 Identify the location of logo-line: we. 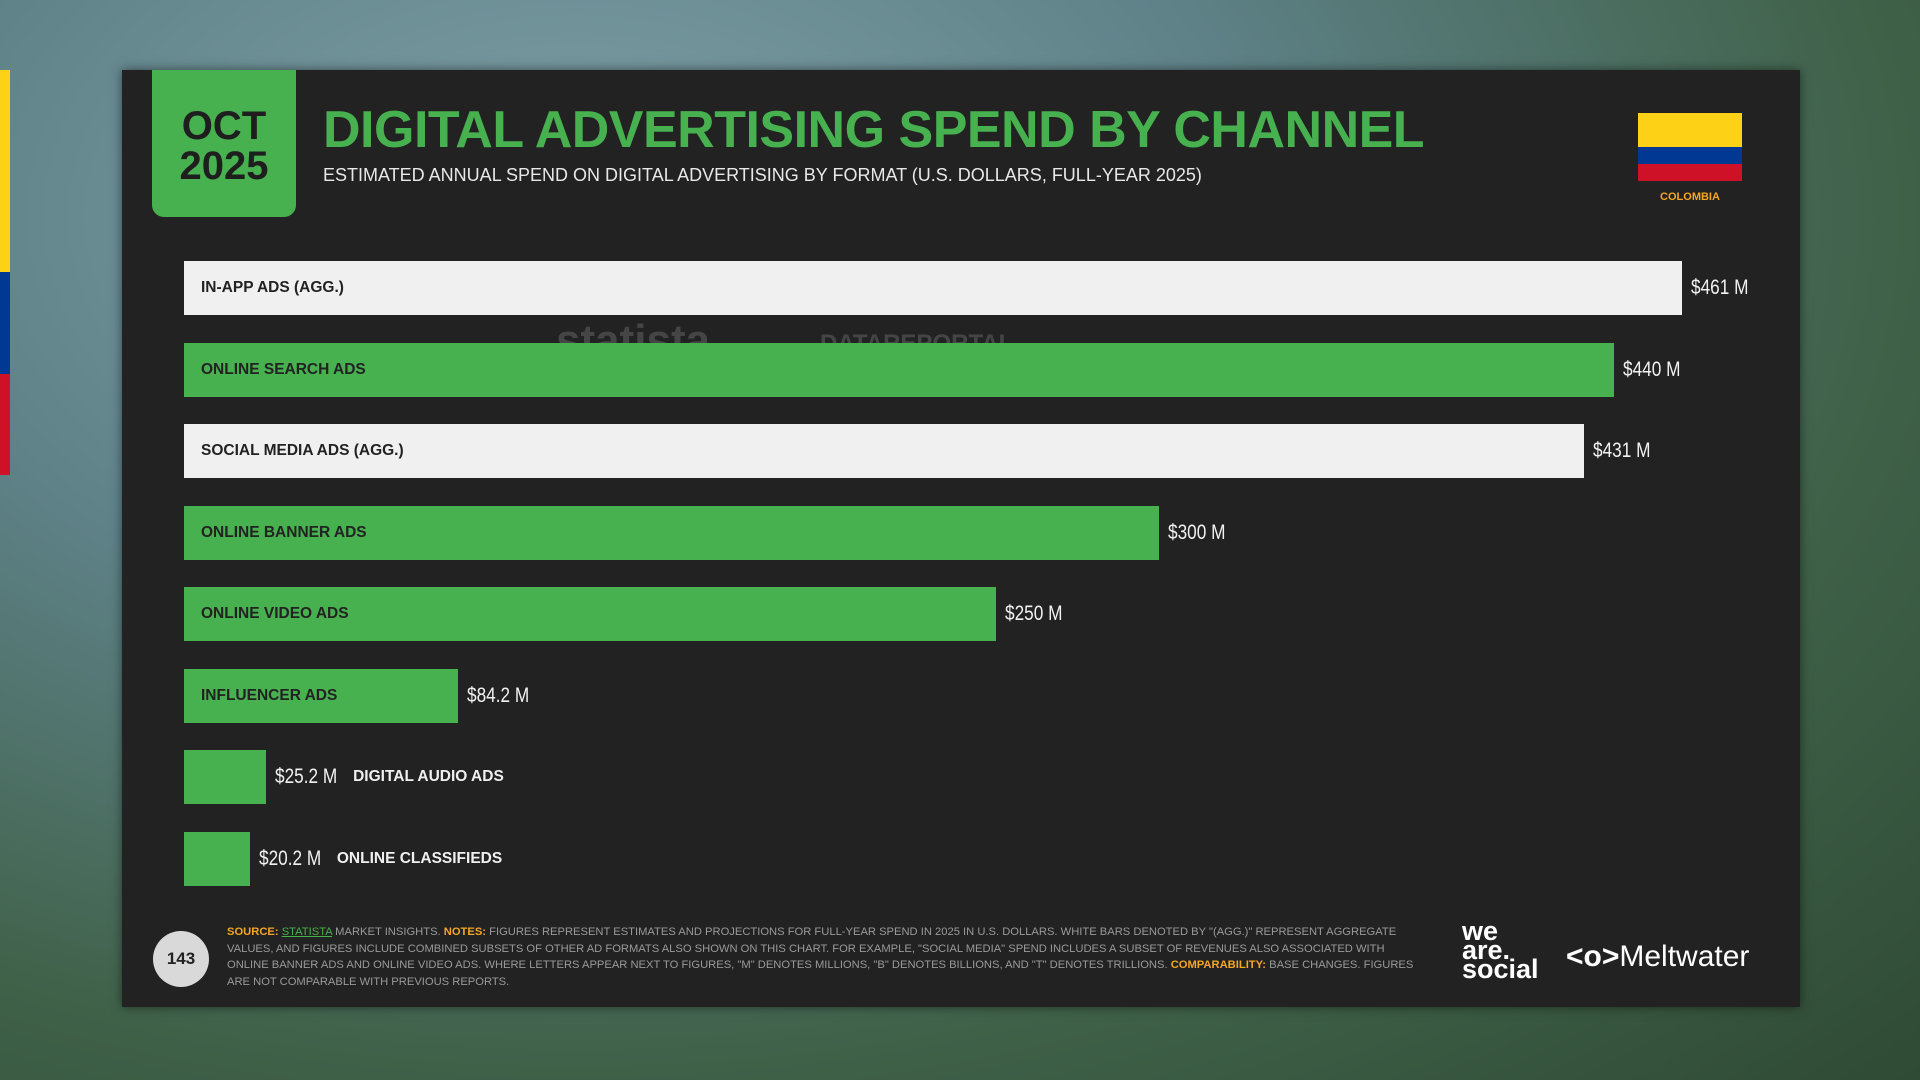
(1480, 931).